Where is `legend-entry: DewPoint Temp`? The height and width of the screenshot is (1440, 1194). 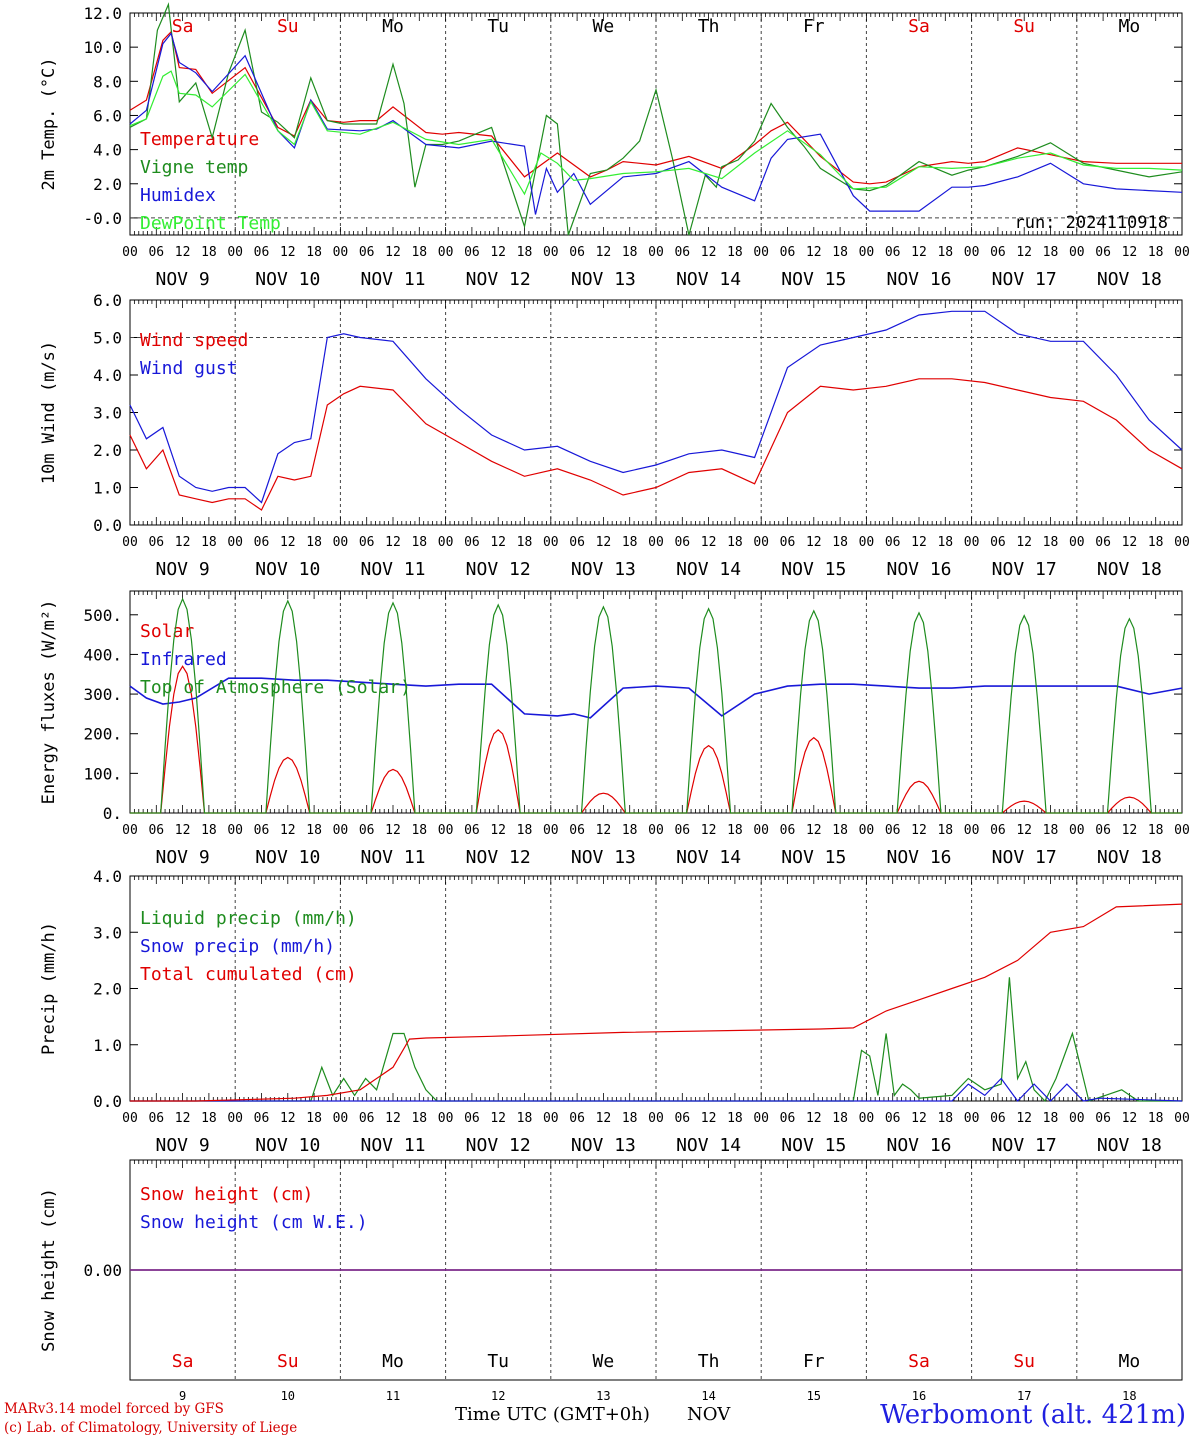
legend-entry: DewPoint Temp is located at coordinates (210, 223).